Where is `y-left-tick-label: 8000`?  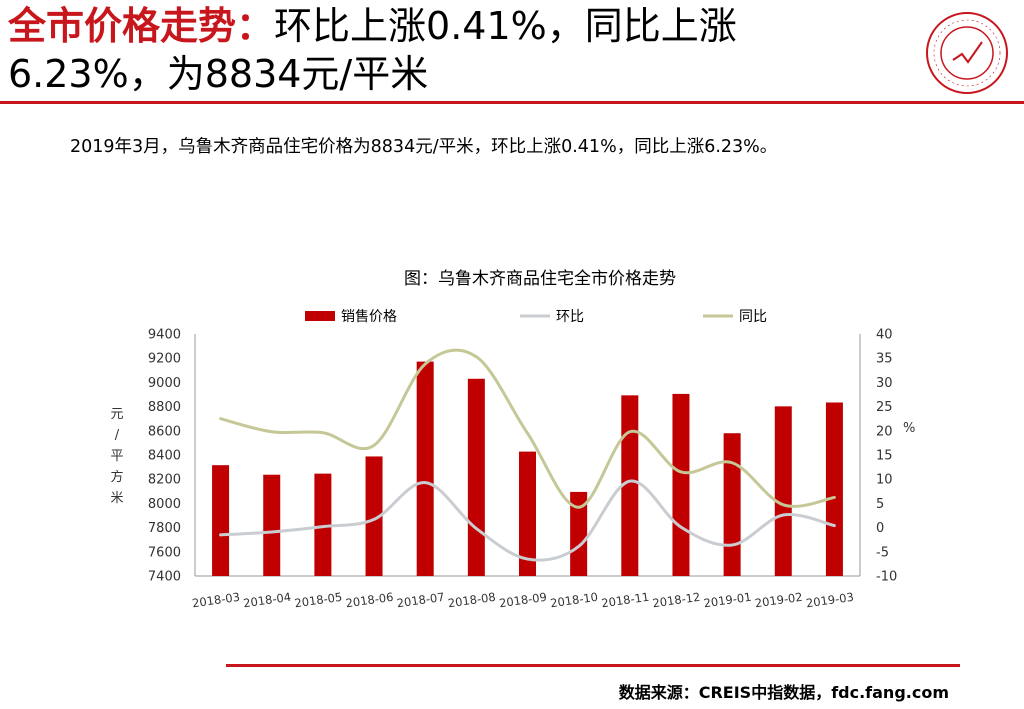
y-left-tick-label: 8000 is located at coordinates (164, 504).